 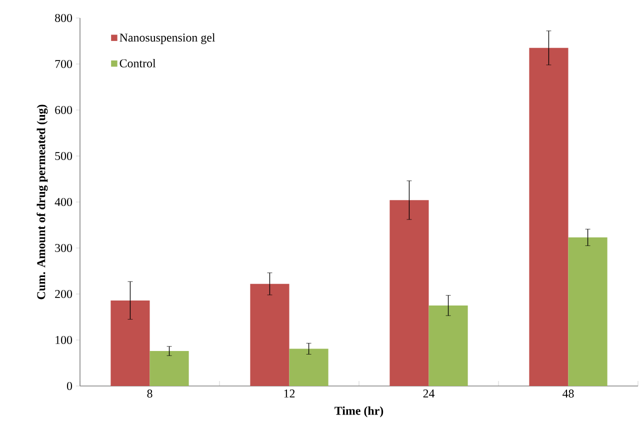 I want to click on x-tick-label: 8, so click(x=149, y=394).